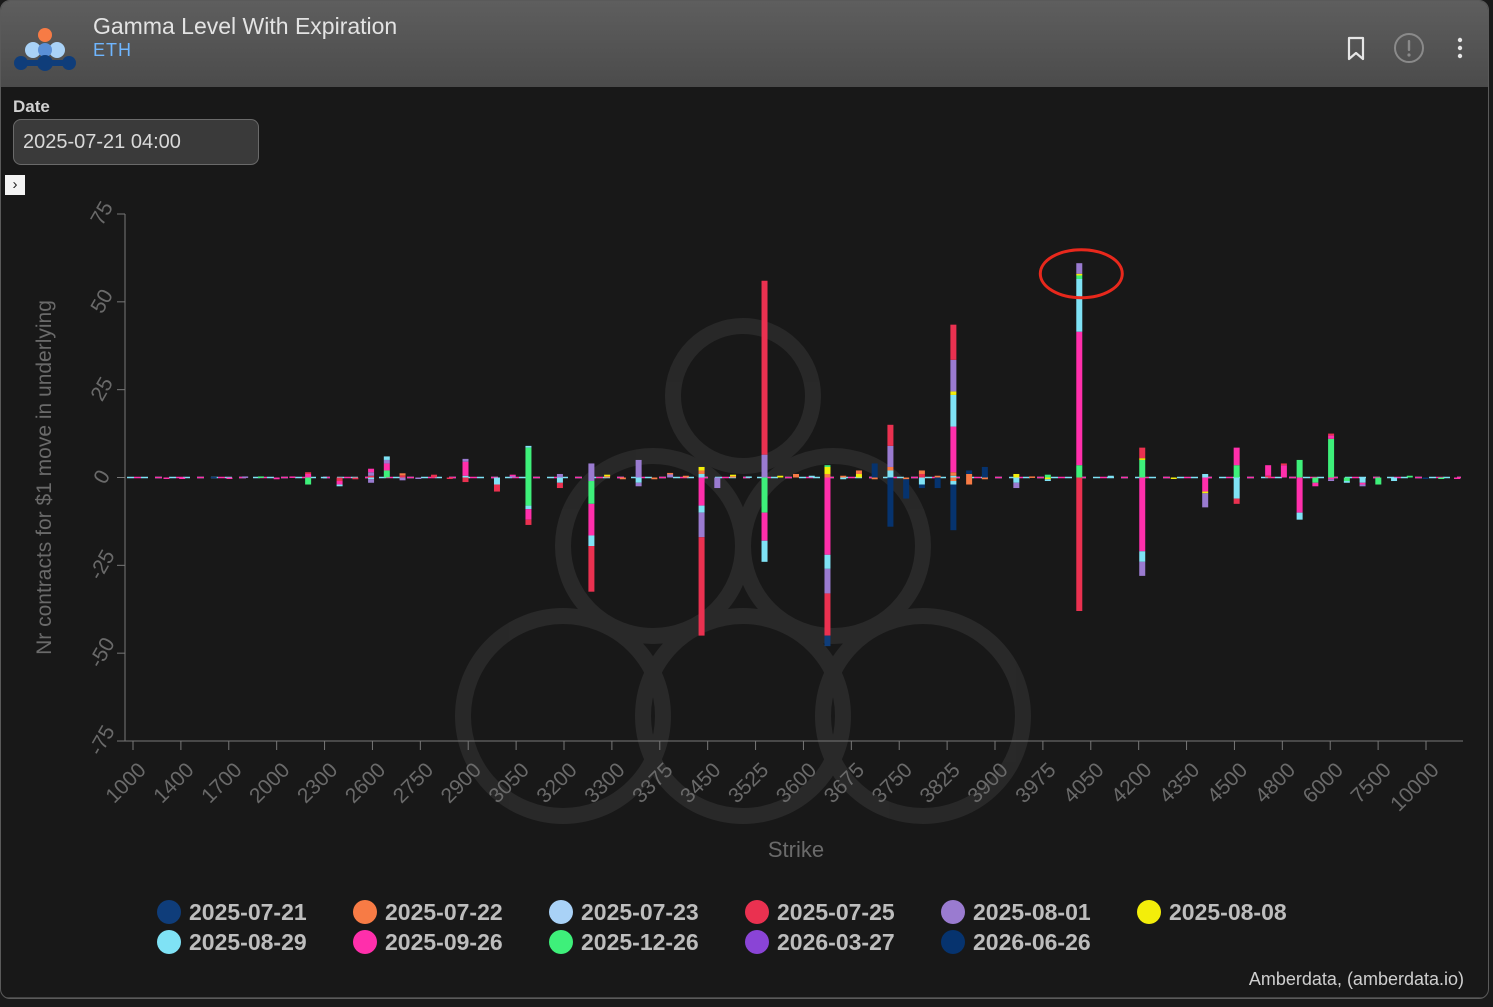 The height and width of the screenshot is (1007, 1493). What do you see at coordinates (269, 782) in the screenshot?
I see `x-tick-label: 2000` at bounding box center [269, 782].